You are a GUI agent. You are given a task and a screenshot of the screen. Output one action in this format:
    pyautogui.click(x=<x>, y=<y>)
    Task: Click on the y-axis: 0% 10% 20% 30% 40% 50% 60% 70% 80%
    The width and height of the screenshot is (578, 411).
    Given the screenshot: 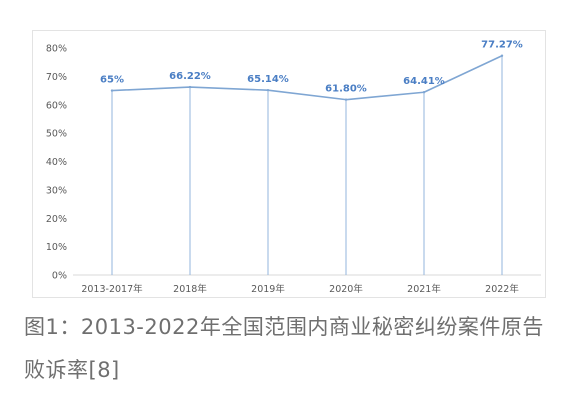 What is the action you would take?
    pyautogui.click(x=56, y=163)
    